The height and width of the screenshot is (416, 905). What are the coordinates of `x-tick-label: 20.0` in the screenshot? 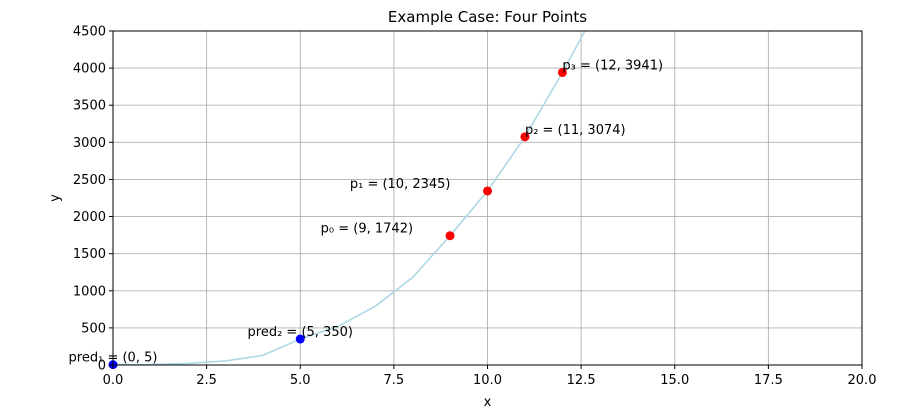 It's located at (862, 380).